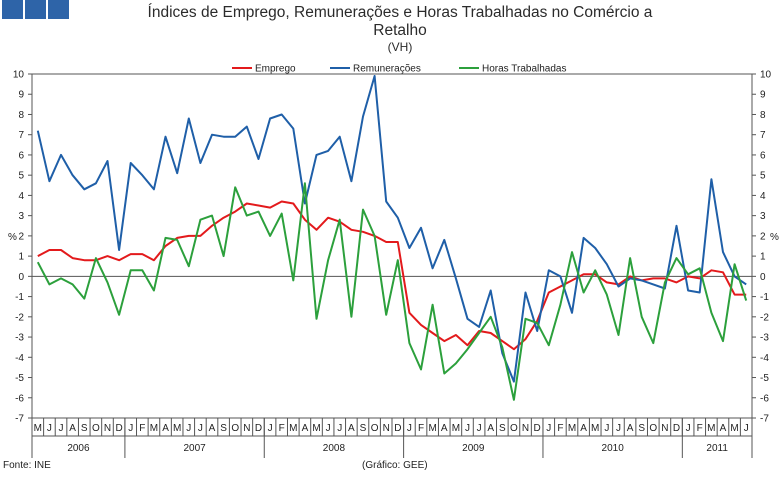  I want to click on y-axis-label-left: %, so click(12, 237).